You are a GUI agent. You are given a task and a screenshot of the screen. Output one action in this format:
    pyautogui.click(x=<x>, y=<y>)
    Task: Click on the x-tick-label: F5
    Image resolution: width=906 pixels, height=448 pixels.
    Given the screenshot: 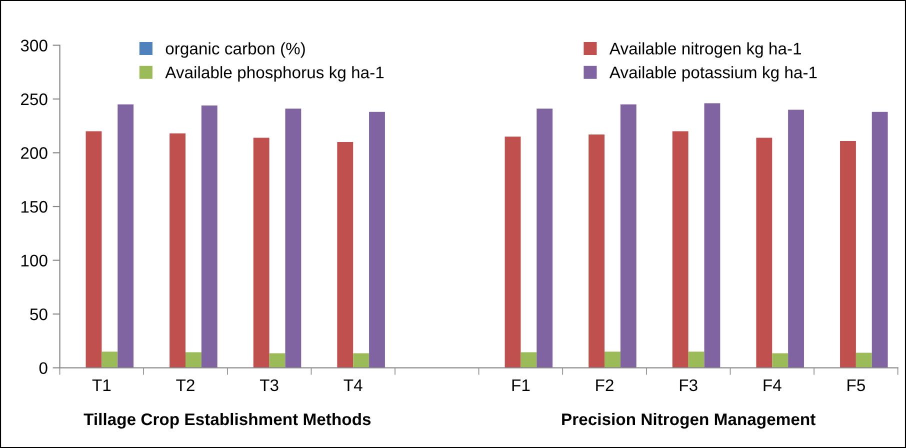 What is the action you would take?
    pyautogui.click(x=856, y=386)
    